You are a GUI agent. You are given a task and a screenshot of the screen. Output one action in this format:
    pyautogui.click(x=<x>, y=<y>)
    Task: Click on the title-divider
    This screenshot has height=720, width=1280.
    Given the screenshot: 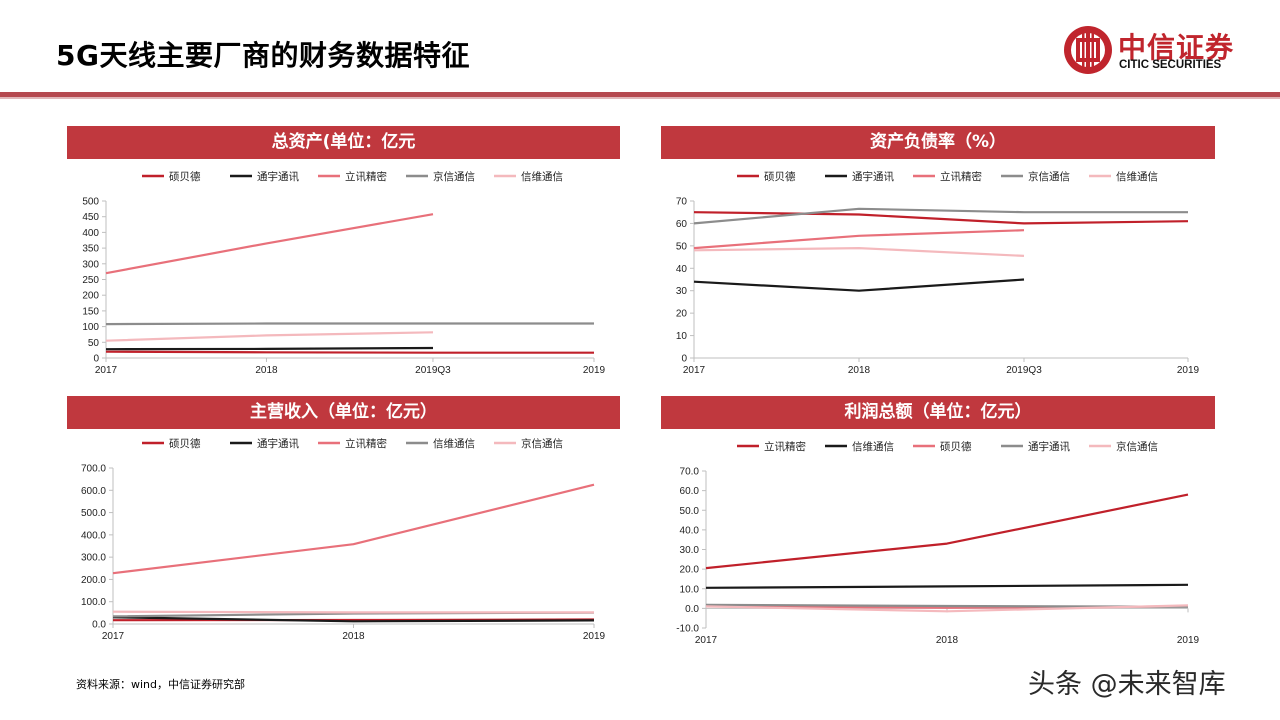 What is the action you would take?
    pyautogui.click(x=640, y=94)
    